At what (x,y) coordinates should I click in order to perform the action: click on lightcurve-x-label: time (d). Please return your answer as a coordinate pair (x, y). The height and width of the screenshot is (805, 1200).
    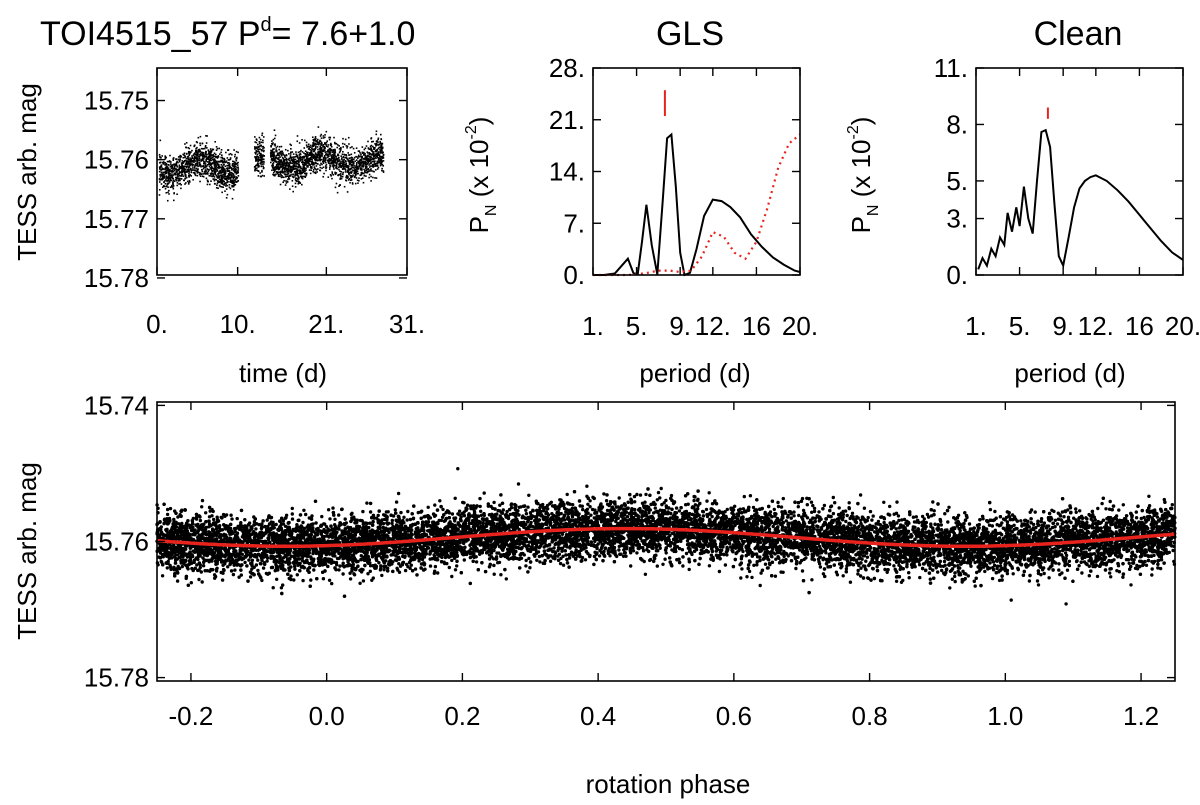
    Looking at the image, I should click on (283, 373).